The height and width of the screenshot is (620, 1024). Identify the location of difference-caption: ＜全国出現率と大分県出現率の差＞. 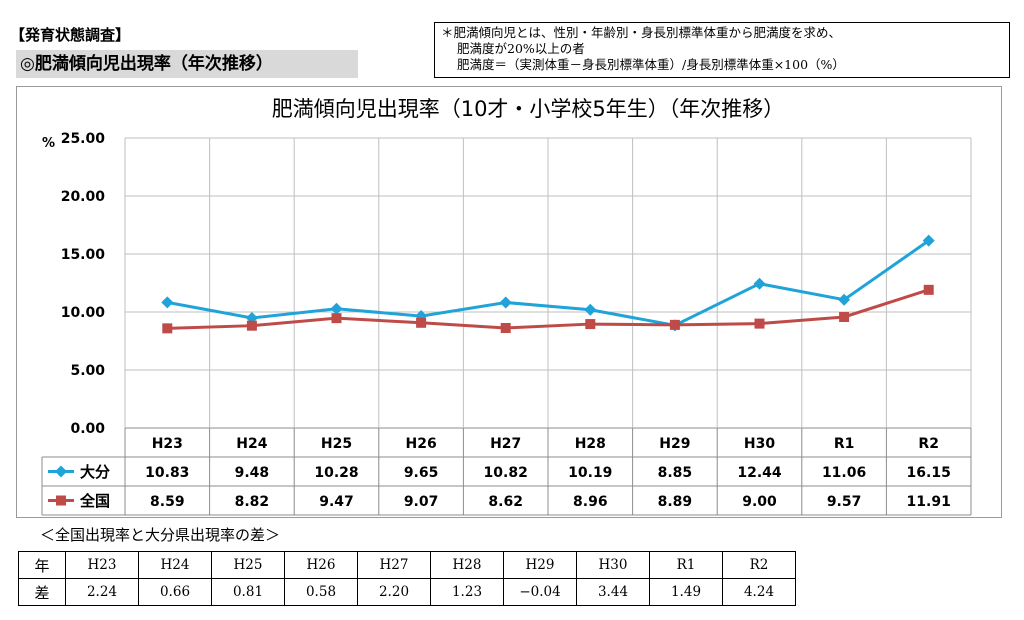
(160, 535).